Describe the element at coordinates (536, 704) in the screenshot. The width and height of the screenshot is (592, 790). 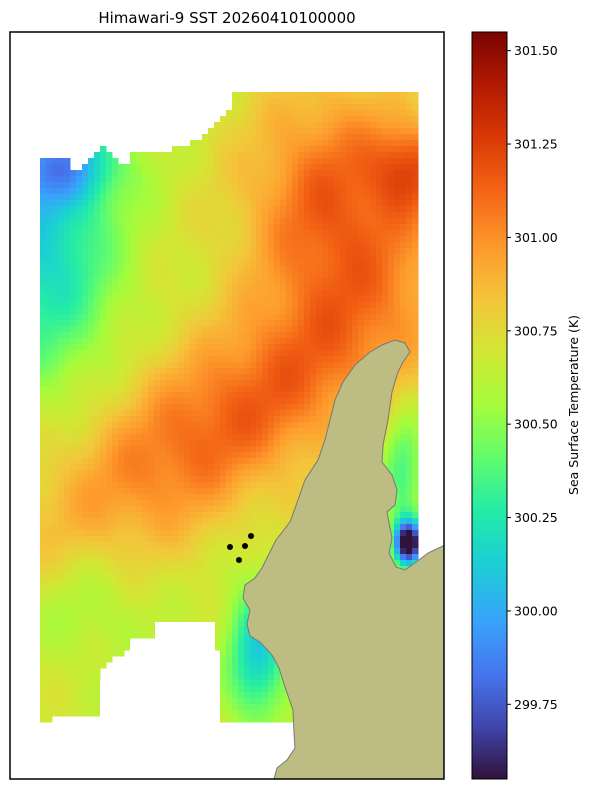
I see `colorbar-tick-label: 299.75` at that location.